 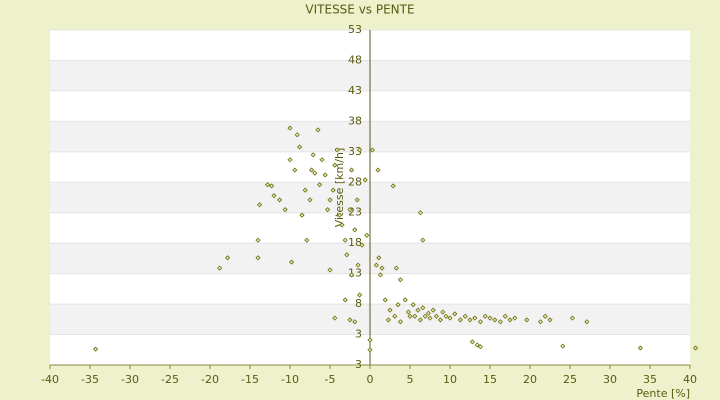 What do you see at coordinates (663, 393) in the screenshot?
I see `x-axis-label: Pente [%]` at bounding box center [663, 393].